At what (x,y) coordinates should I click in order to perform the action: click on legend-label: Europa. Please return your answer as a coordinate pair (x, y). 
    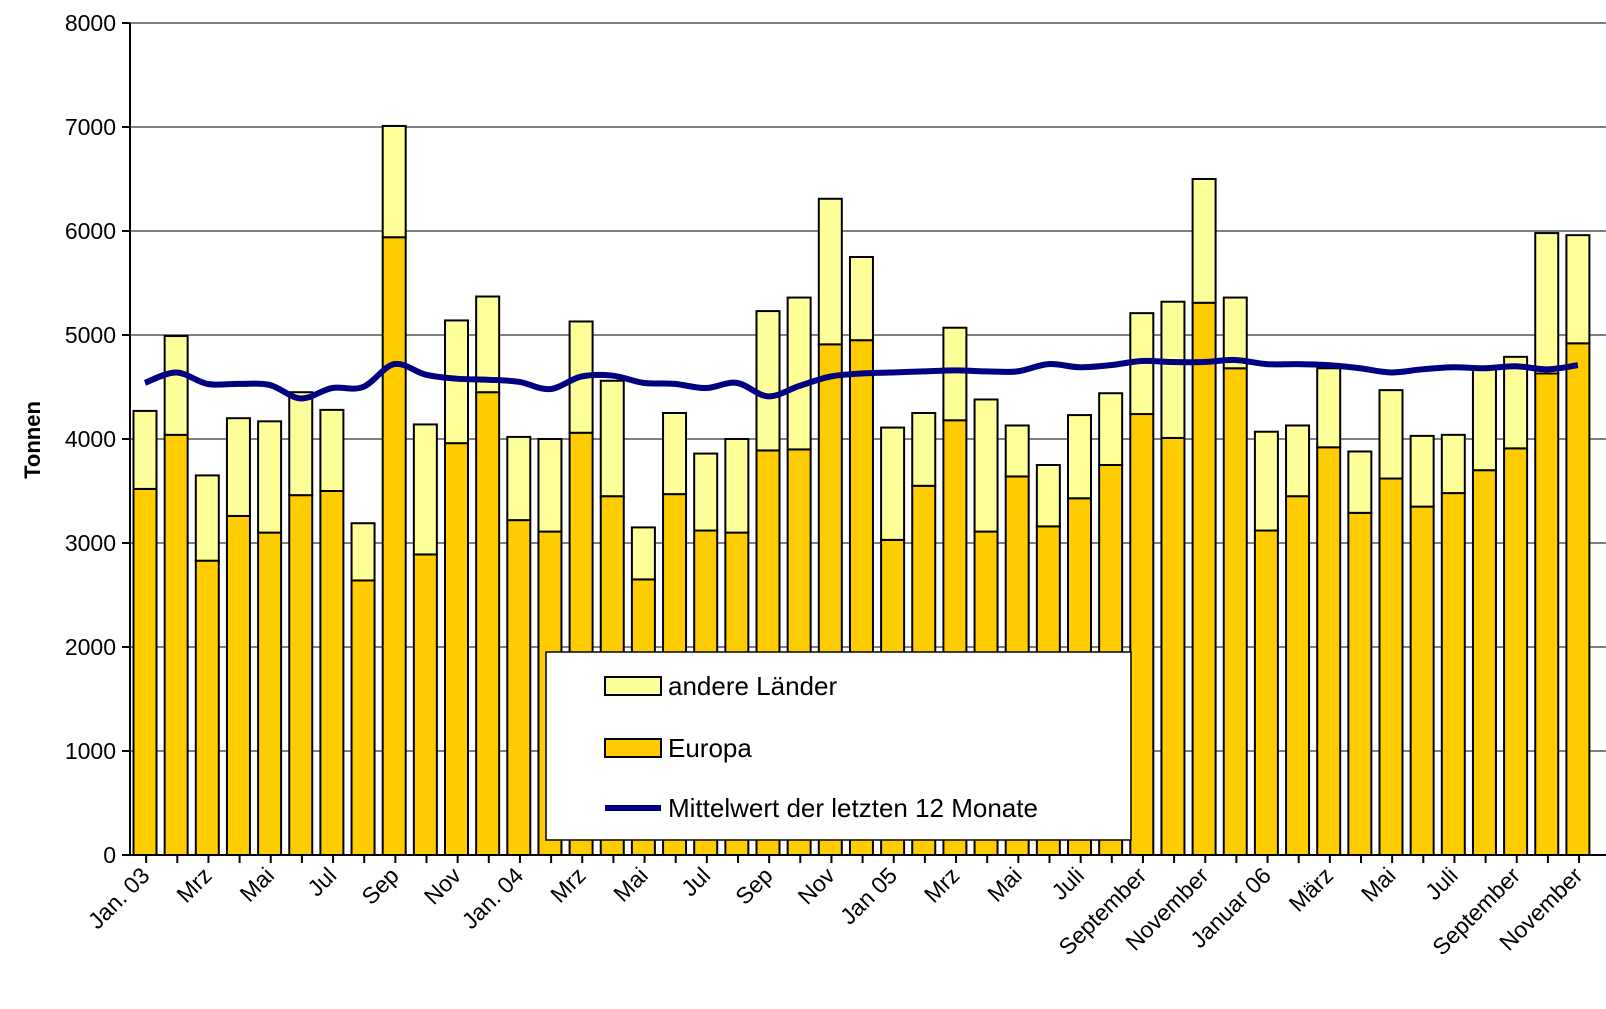
    Looking at the image, I should click on (710, 748).